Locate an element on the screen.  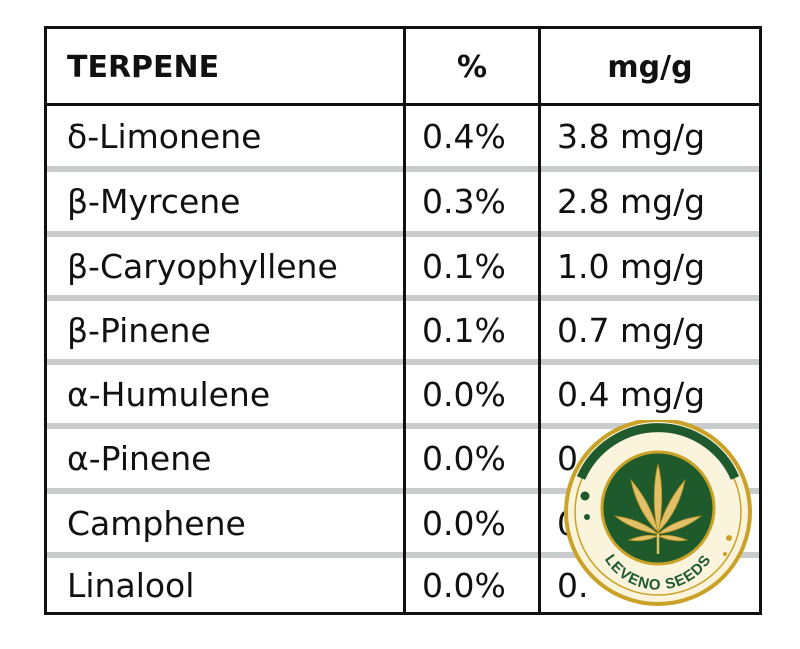
table-row: Linalool 0.0% 0. is located at coordinates (403, 585).